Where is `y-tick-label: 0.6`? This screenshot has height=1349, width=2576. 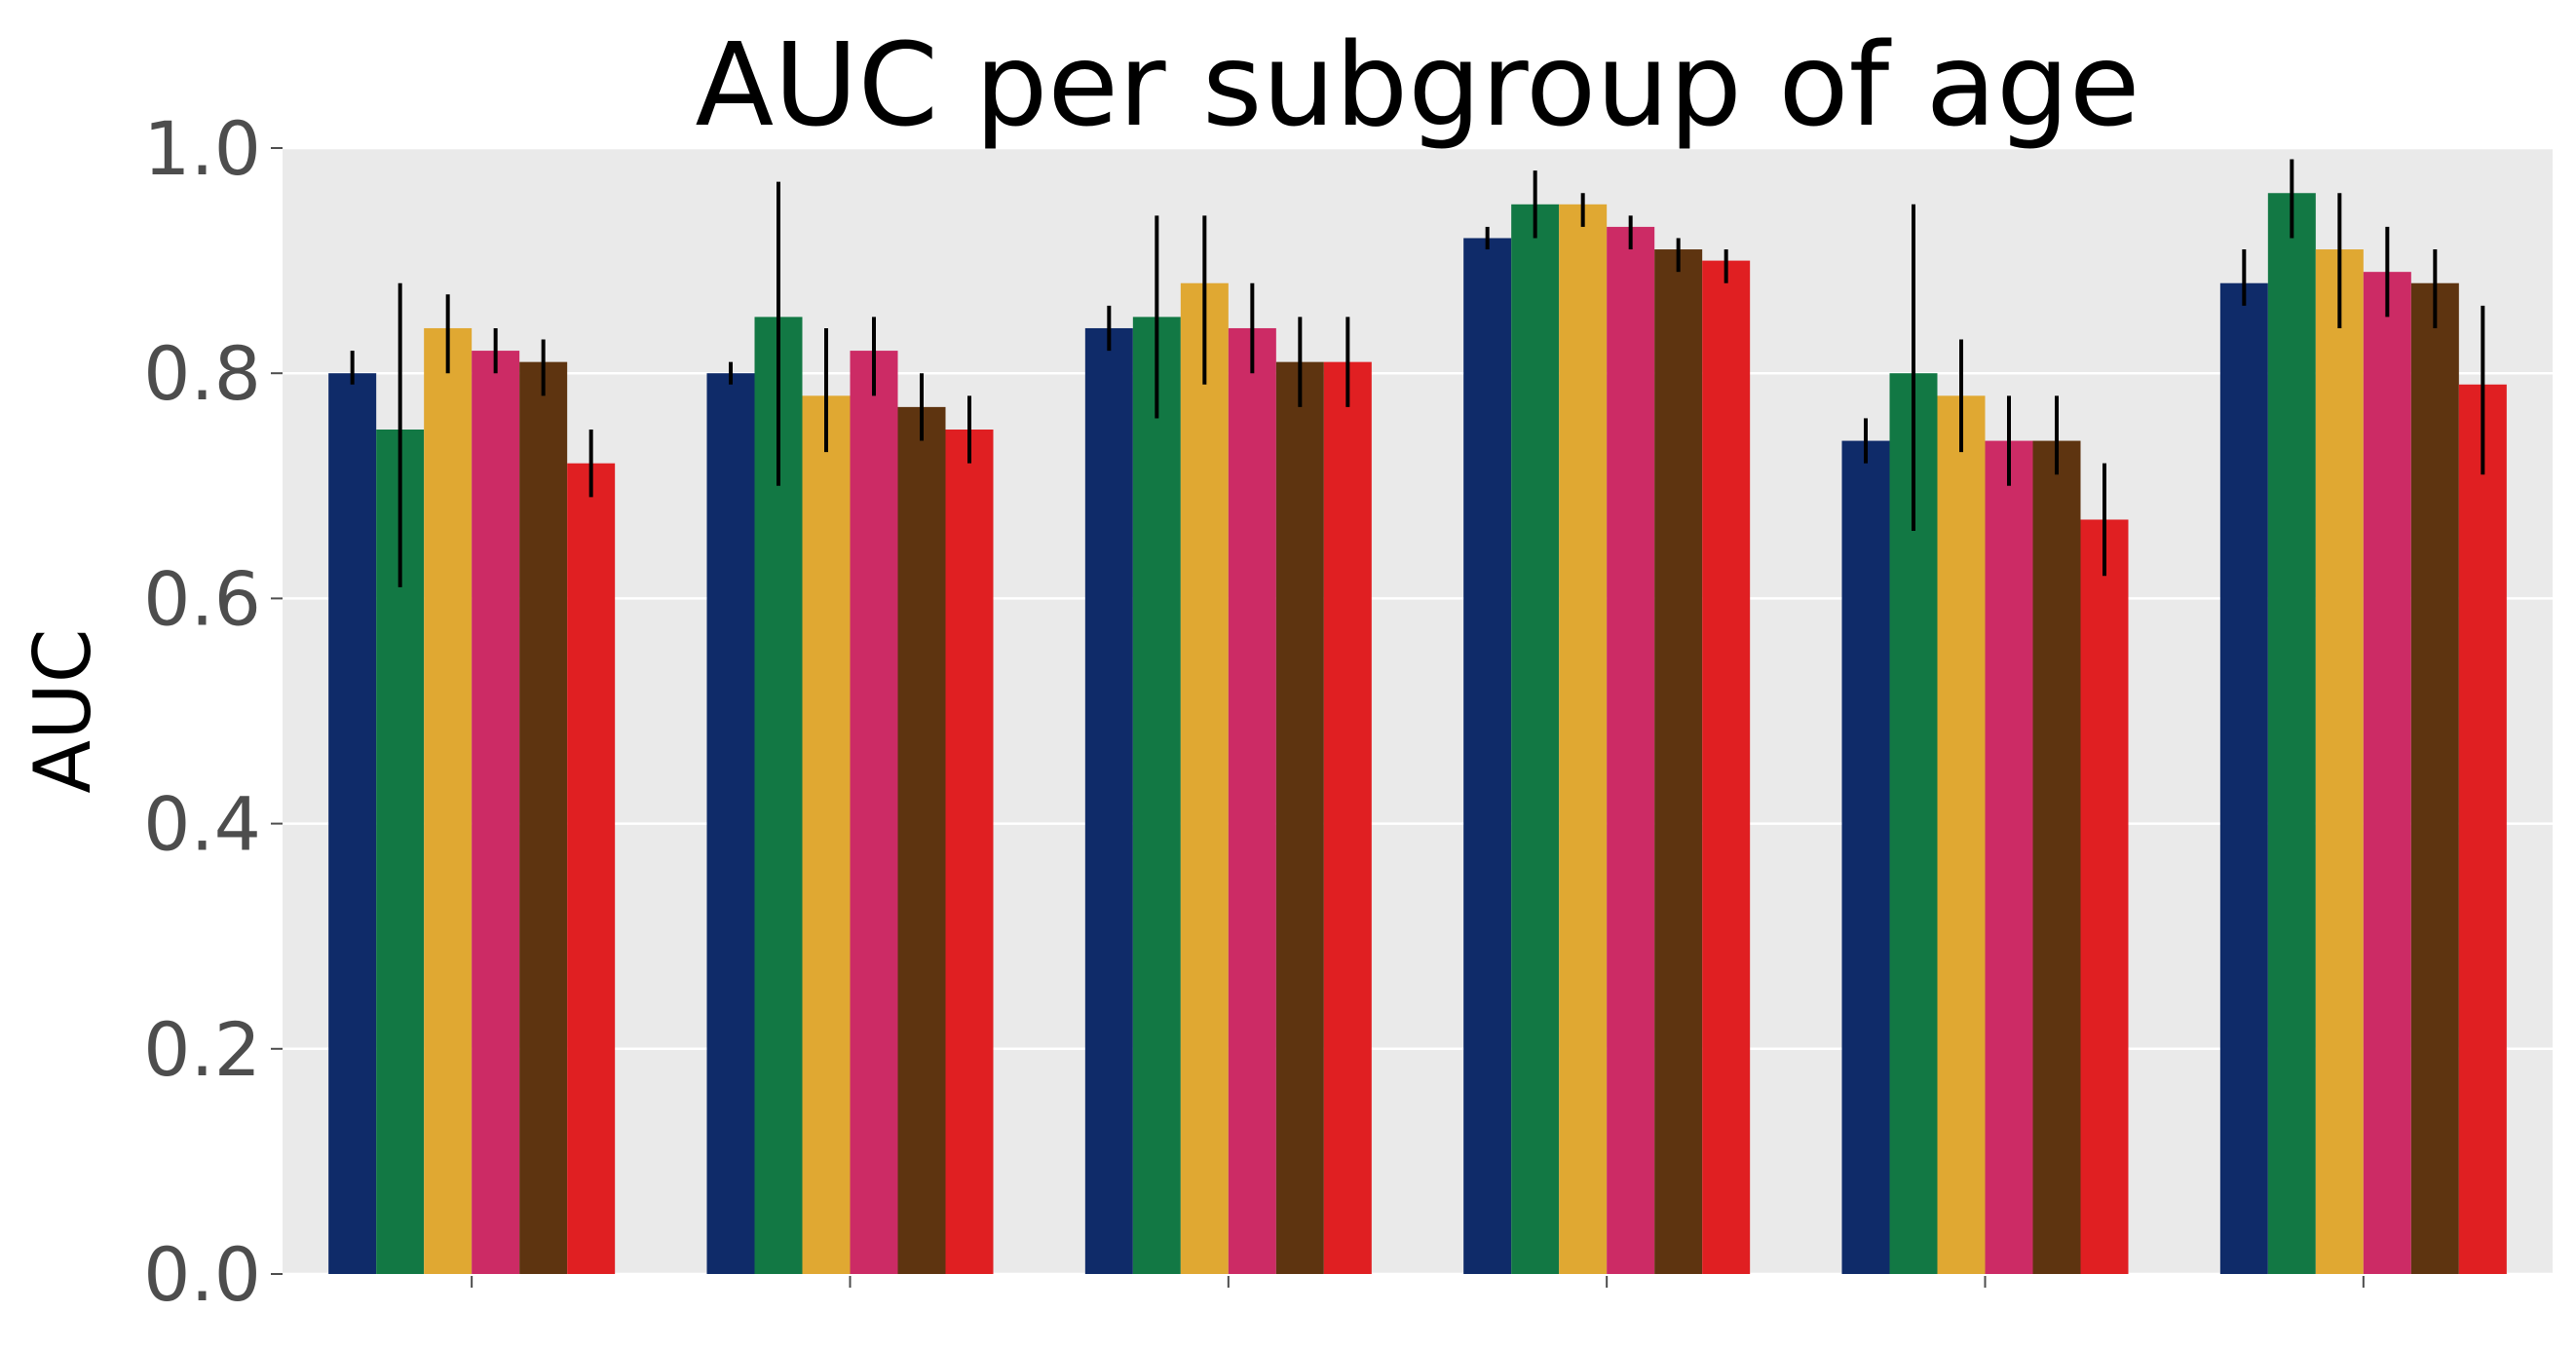 y-tick-label: 0.6 is located at coordinates (202, 598).